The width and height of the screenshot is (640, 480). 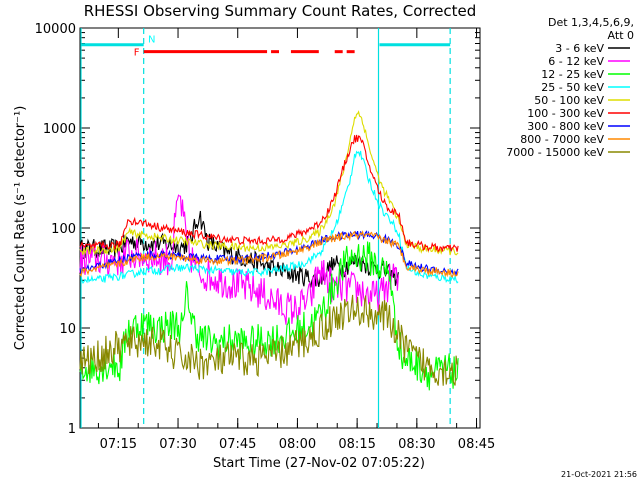 What do you see at coordinates (266, 47) in the screenshot?
I see `flag-bars: FN` at bounding box center [266, 47].